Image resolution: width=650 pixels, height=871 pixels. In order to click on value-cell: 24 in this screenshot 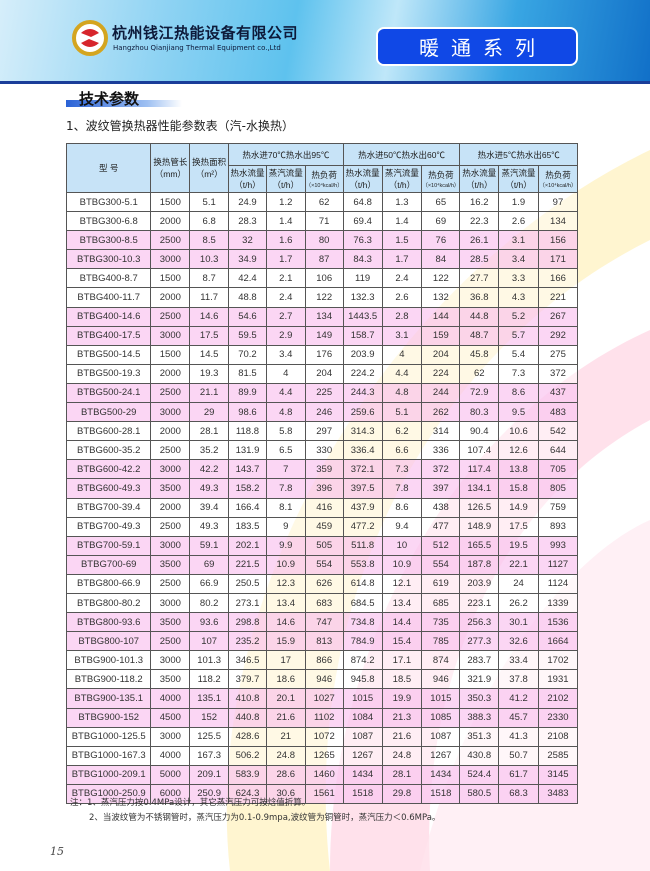, I will do `click(518, 583)`.